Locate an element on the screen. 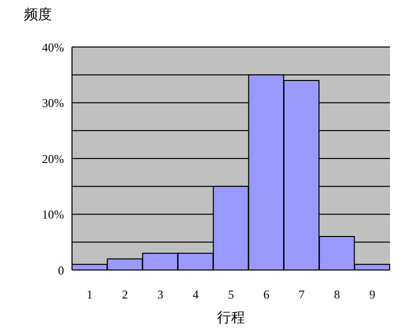 The width and height of the screenshot is (409, 336). y-tick-label: 0 is located at coordinates (61, 270).